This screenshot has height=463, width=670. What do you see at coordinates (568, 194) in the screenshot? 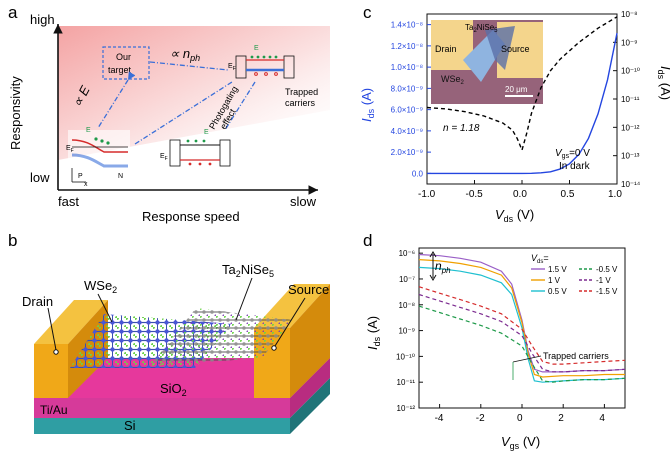
I see `c-x-tick-label: 0.5` at bounding box center [568, 194].